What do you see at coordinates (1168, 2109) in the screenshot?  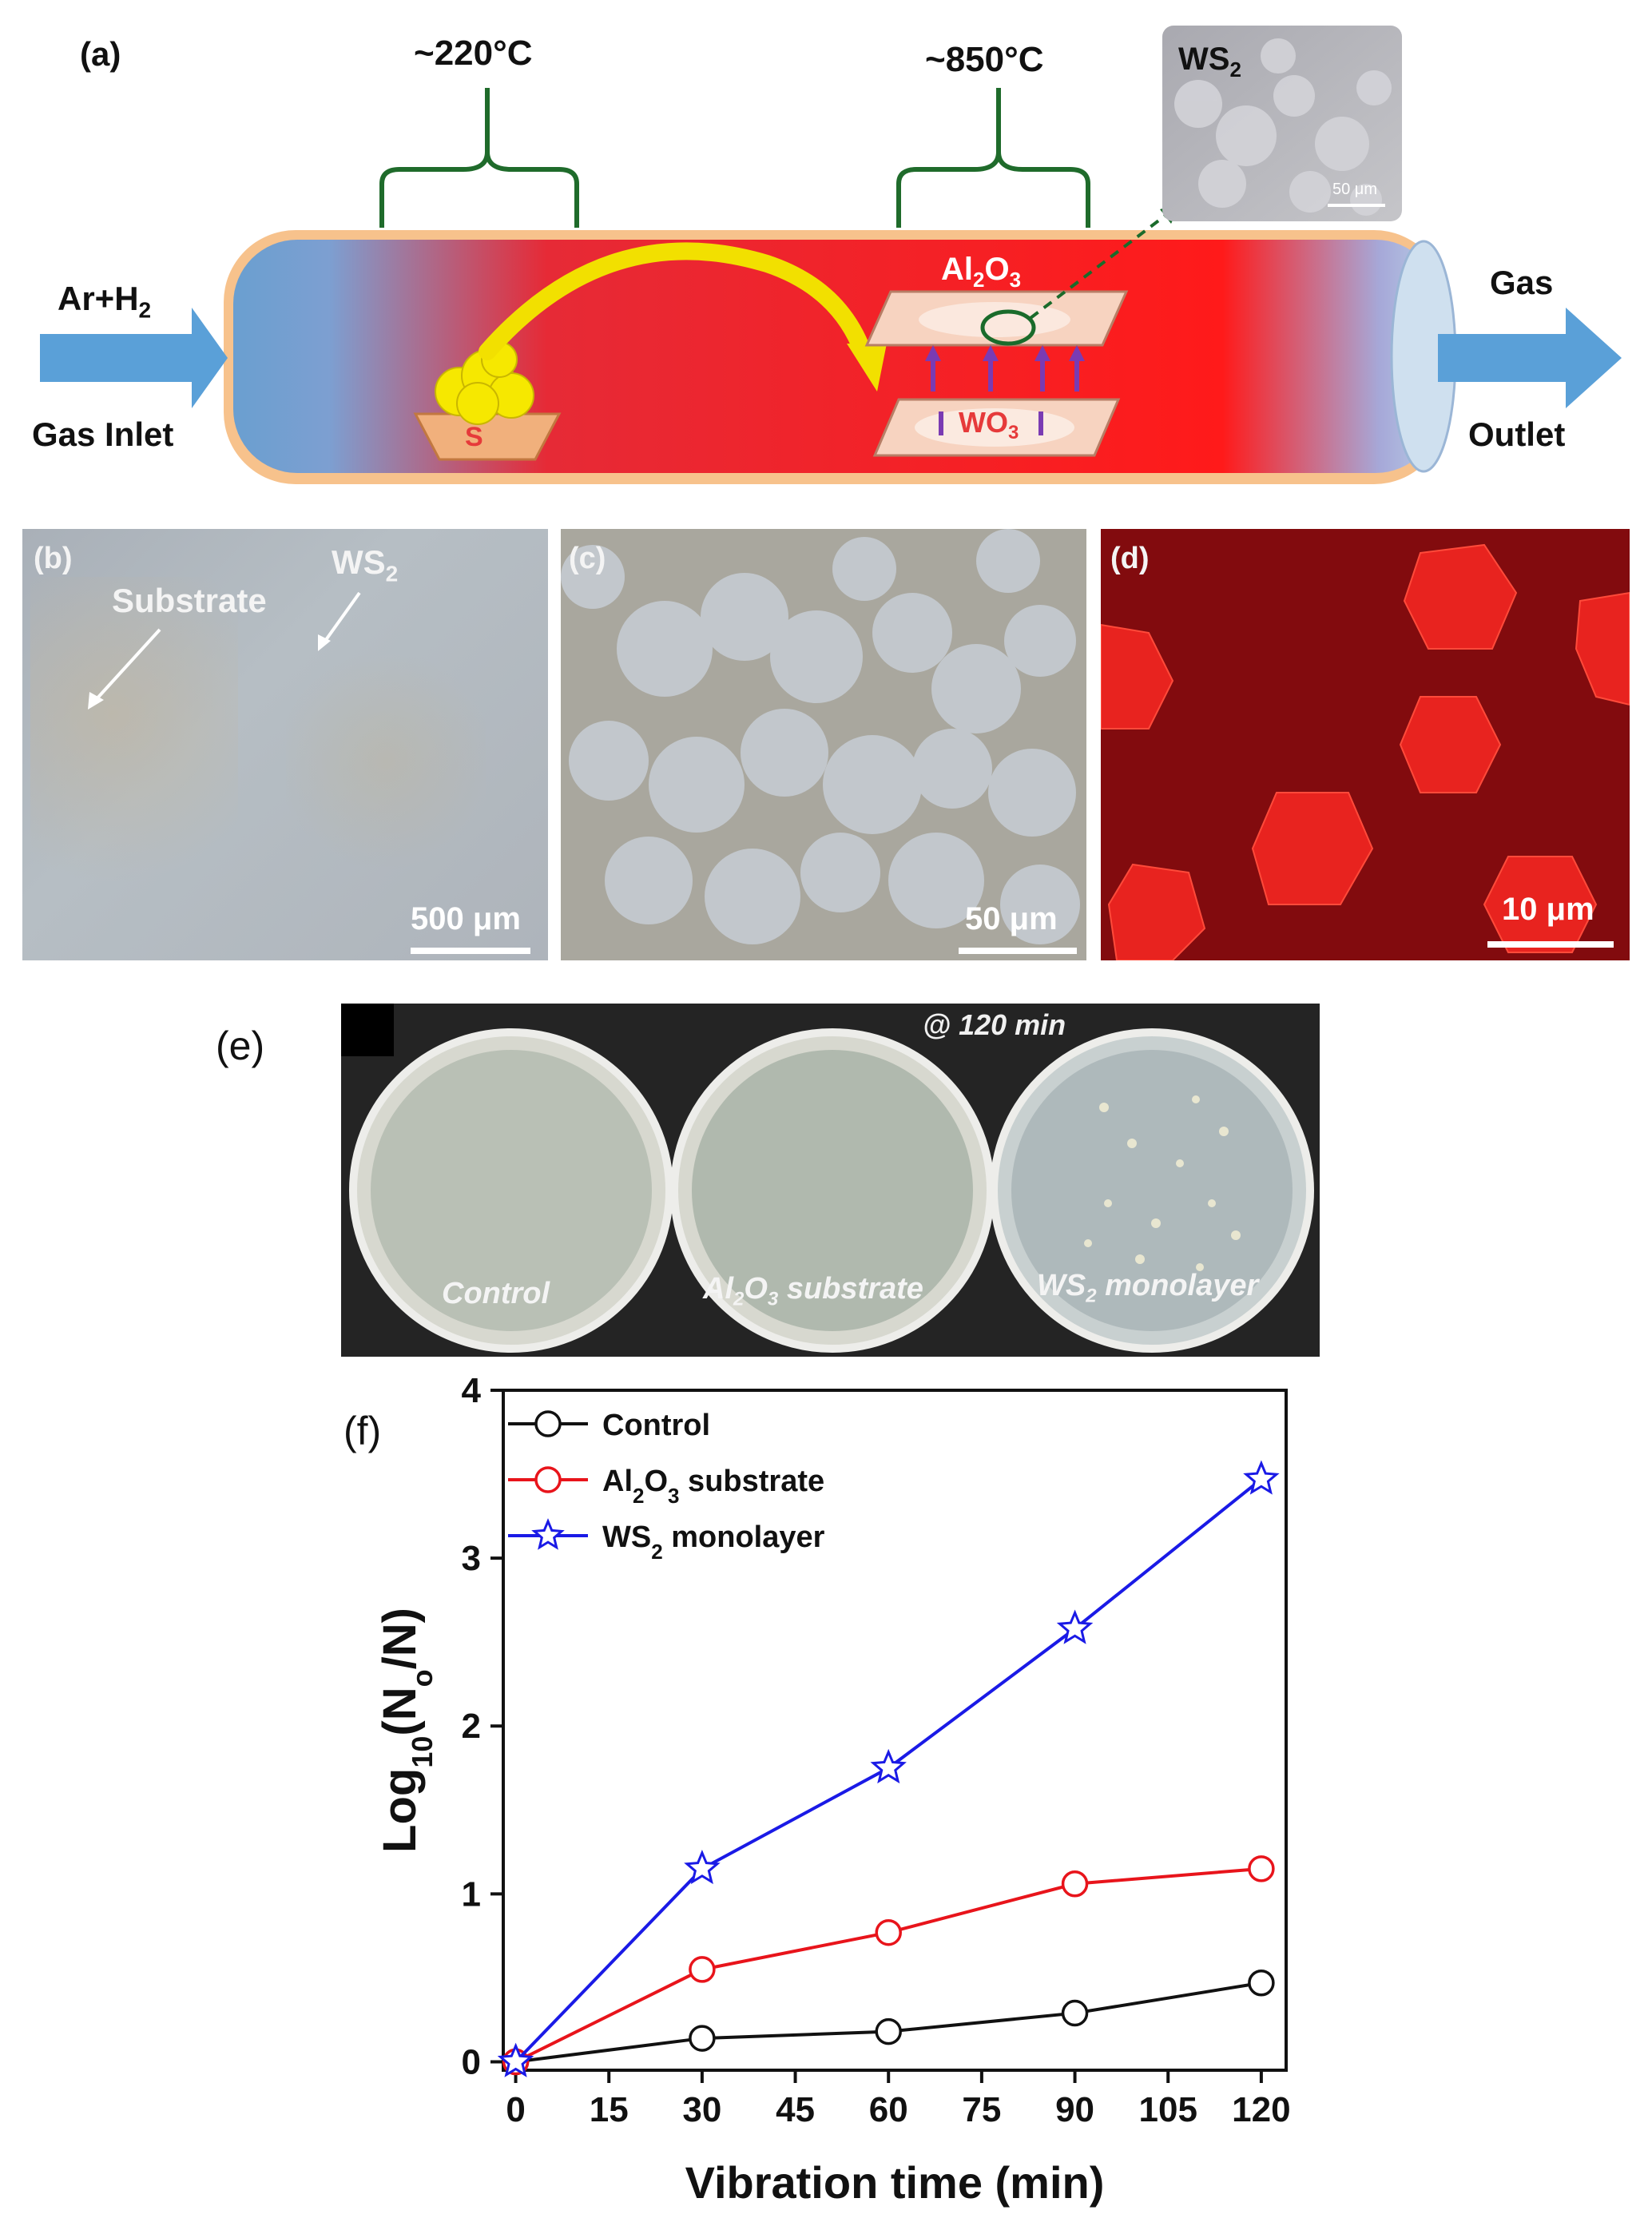 I see `x-tick-label: 105` at bounding box center [1168, 2109].